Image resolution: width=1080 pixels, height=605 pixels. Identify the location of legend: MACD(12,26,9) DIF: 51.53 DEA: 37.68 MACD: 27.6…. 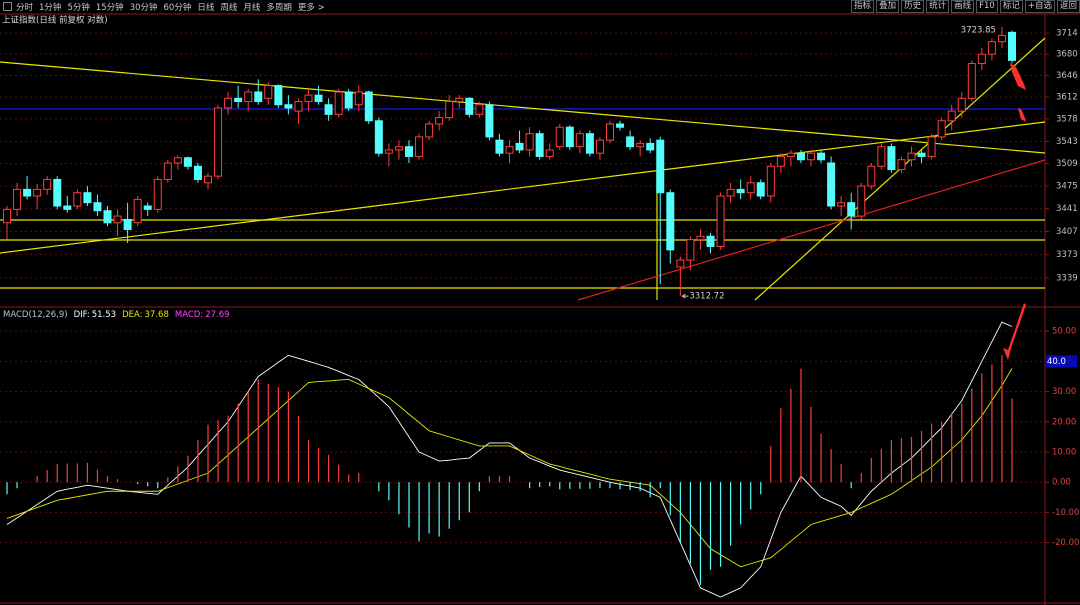
(116, 315).